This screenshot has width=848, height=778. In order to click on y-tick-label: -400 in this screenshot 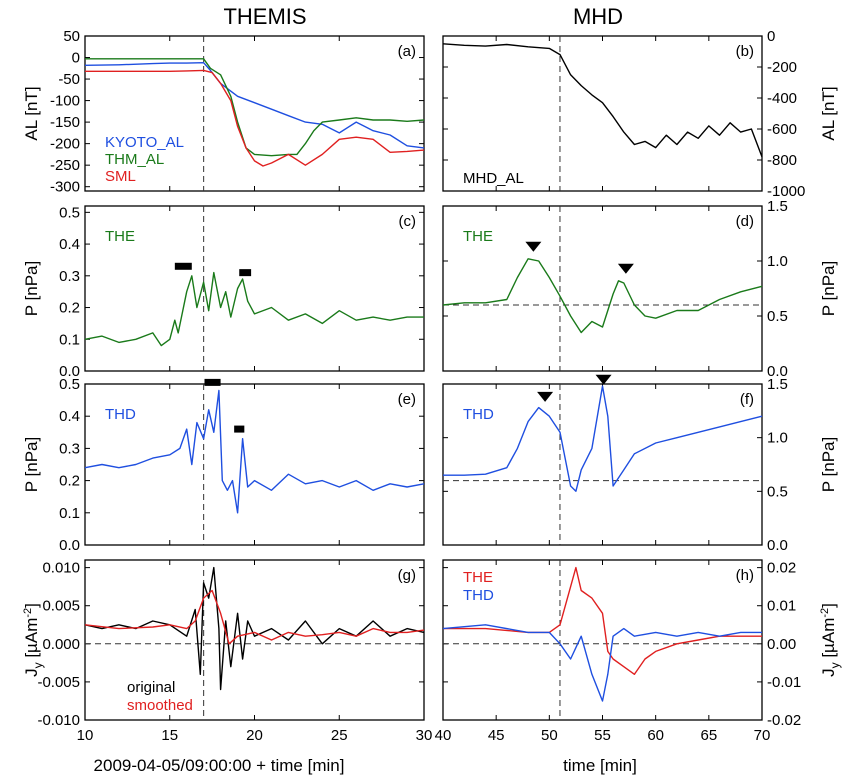, I will do `click(782, 98)`.